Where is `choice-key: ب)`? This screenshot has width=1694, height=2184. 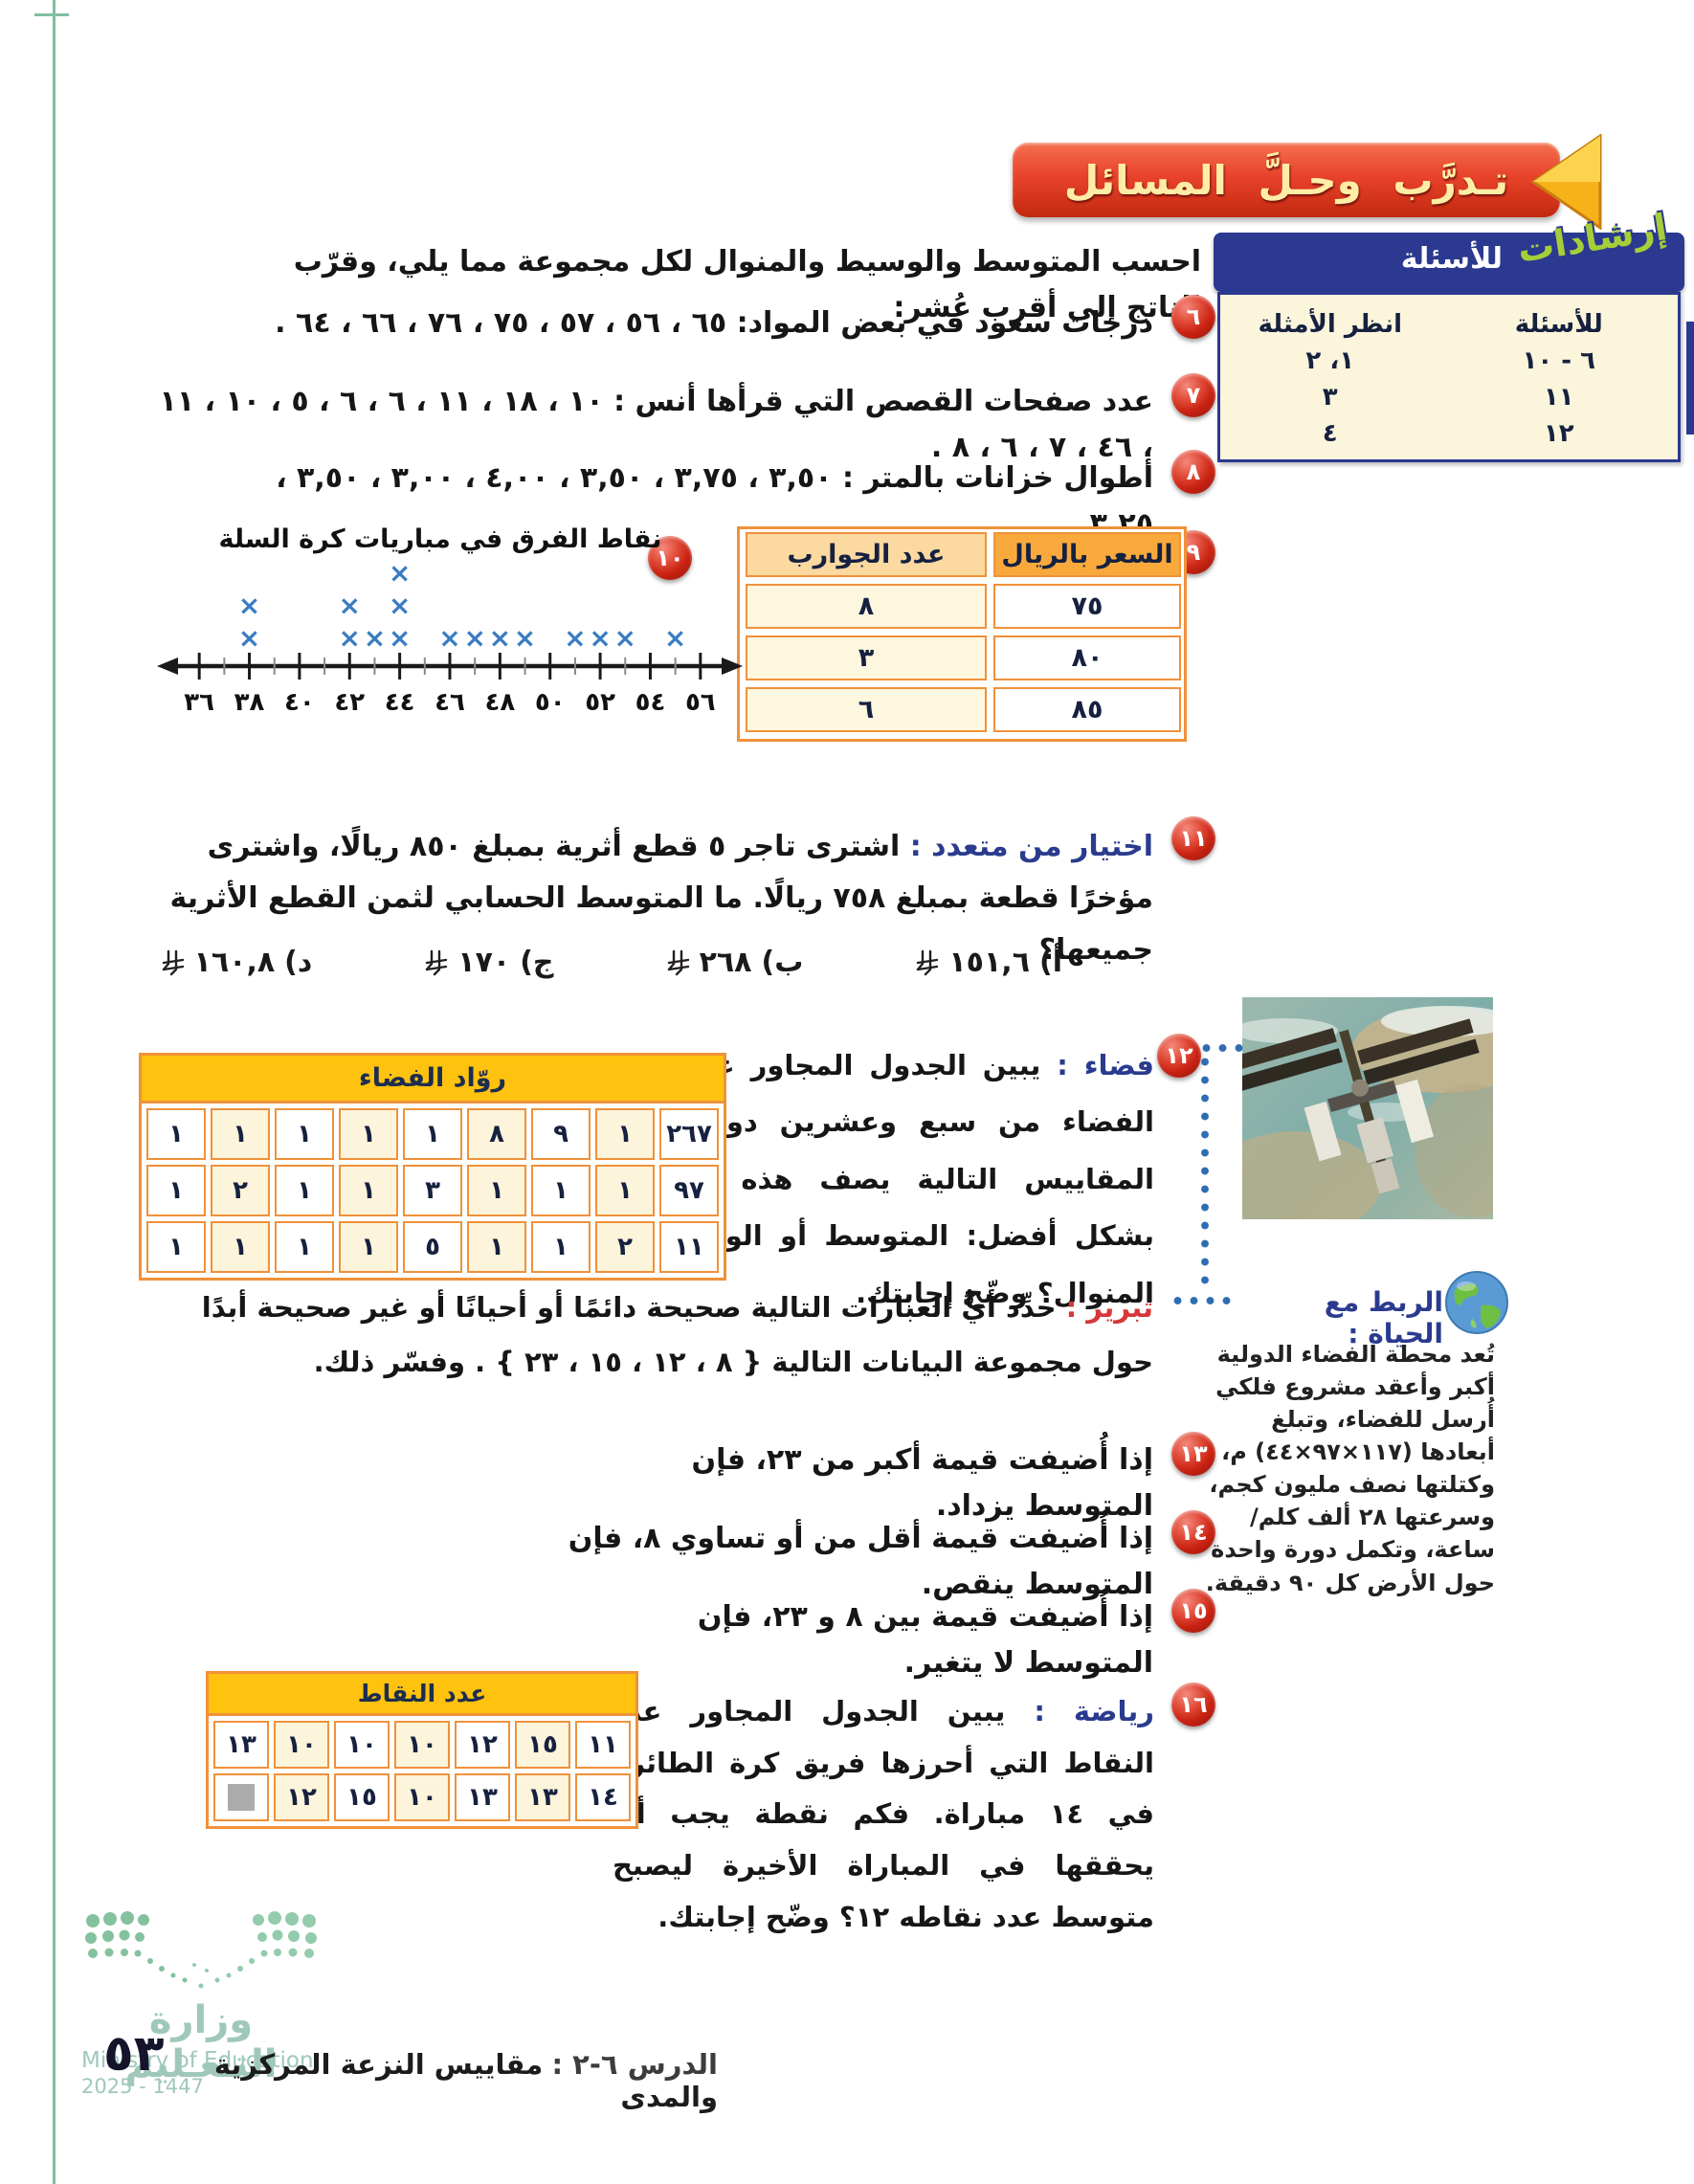 choice-key: ب) is located at coordinates (782, 963).